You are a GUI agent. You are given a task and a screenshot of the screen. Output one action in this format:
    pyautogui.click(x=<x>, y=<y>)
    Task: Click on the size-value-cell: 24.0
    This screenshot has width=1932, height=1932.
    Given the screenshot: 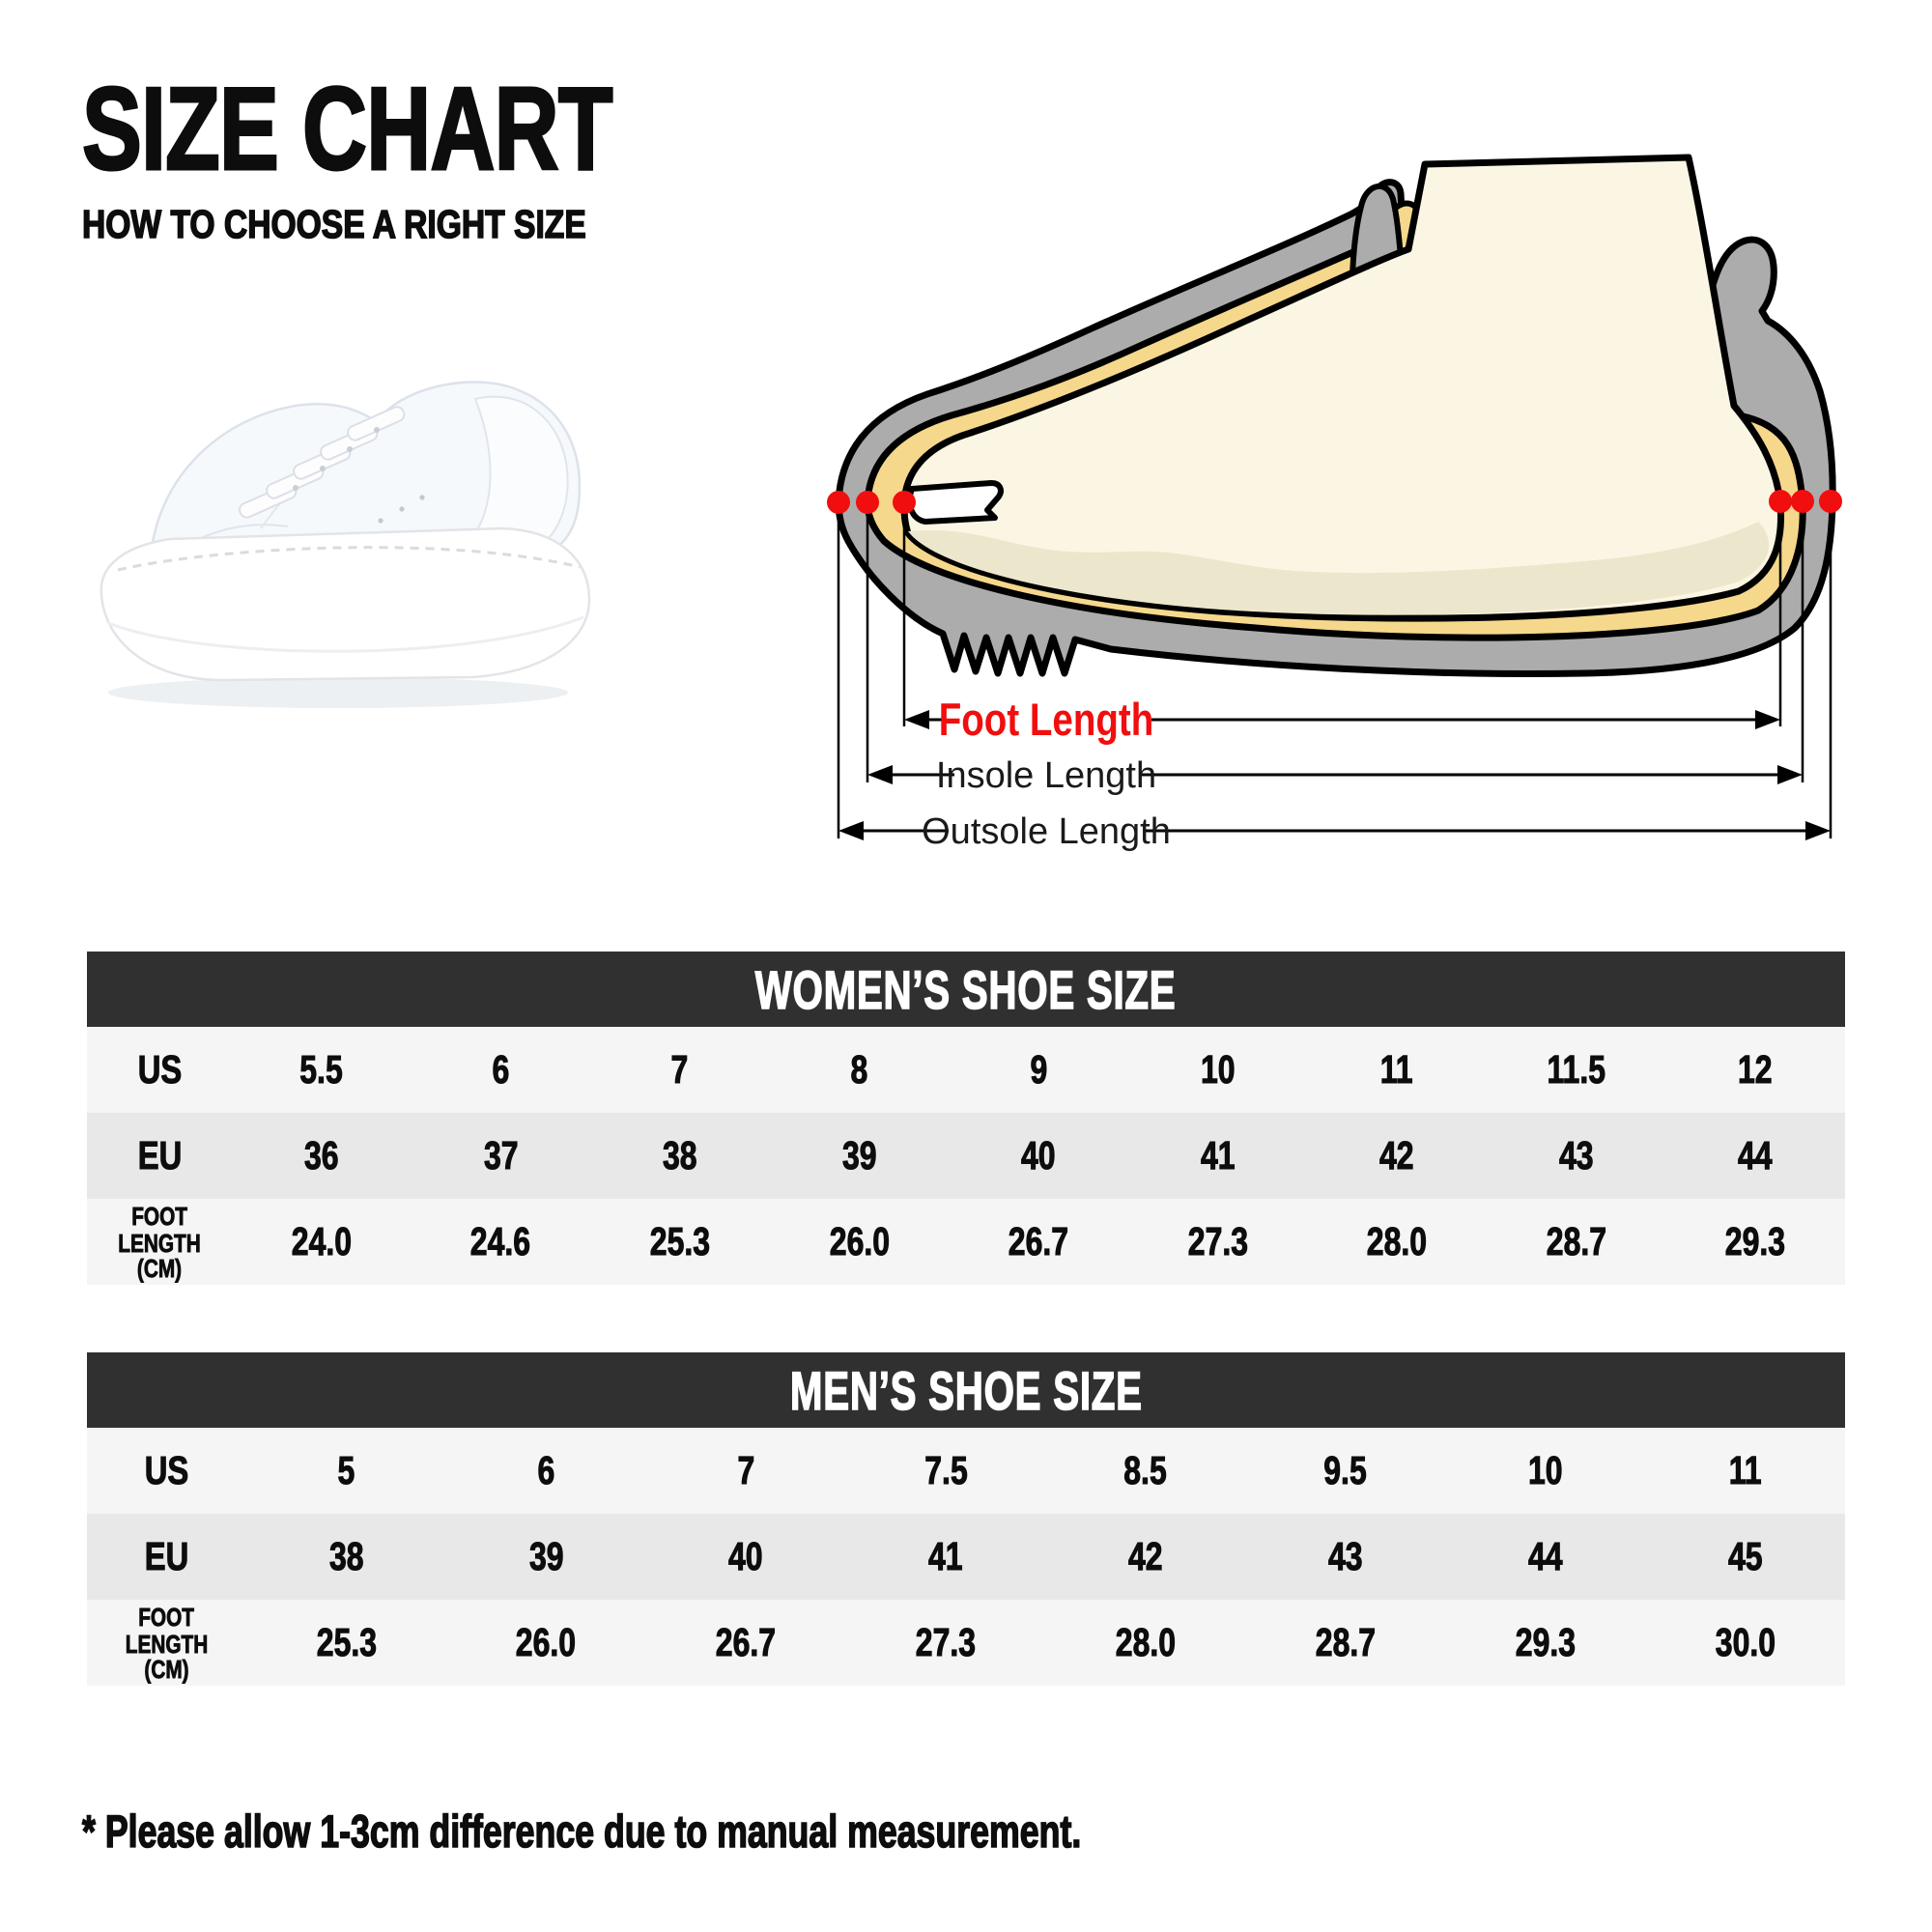 What is the action you would take?
    pyautogui.click(x=321, y=1241)
    